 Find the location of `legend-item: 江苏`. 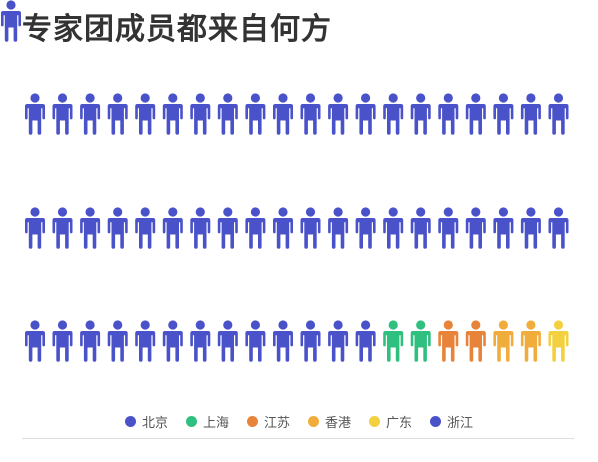

legend-item: 江苏 is located at coordinates (268, 421).